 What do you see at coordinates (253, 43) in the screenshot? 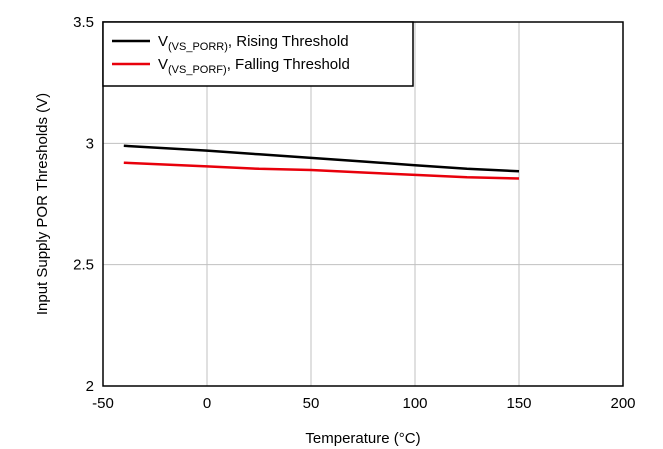
I see `legend-label-1: V(VS_PORR), Rising Threshold` at bounding box center [253, 43].